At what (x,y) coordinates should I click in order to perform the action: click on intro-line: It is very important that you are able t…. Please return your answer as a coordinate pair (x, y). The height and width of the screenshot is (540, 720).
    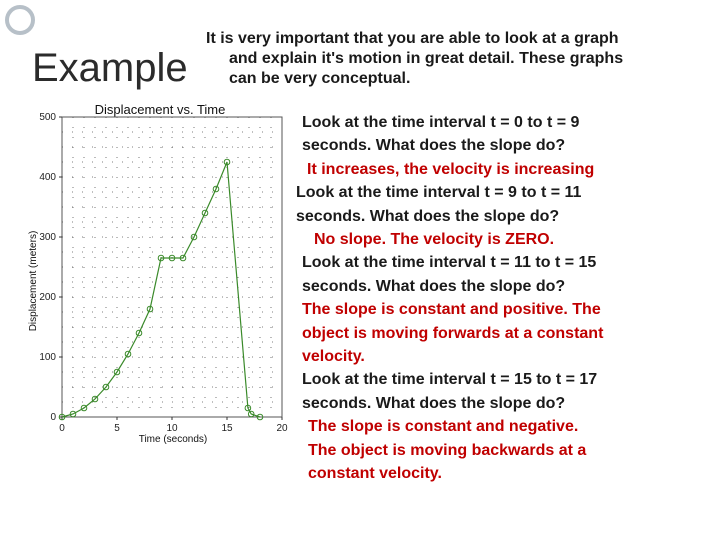
    Looking at the image, I should click on (412, 38).